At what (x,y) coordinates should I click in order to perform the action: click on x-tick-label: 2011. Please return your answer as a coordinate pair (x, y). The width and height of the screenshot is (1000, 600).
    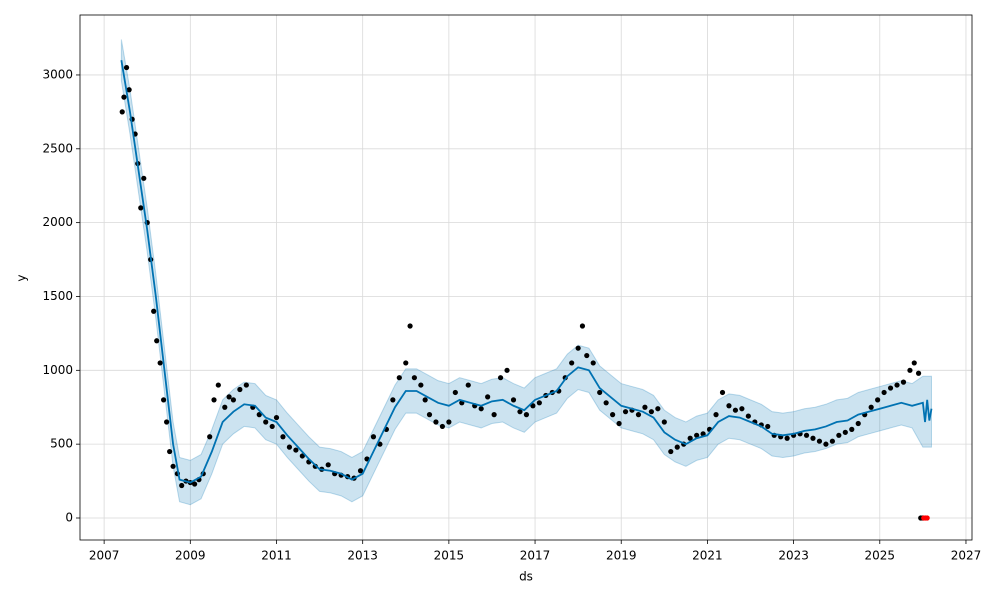
    Looking at the image, I should click on (276, 556).